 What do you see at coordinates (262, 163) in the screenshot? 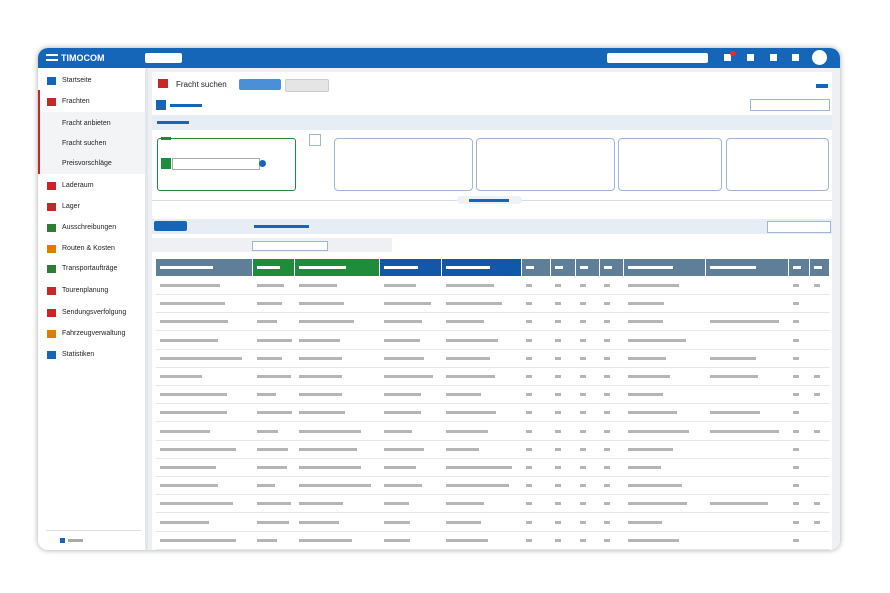
I see `radio` at bounding box center [262, 163].